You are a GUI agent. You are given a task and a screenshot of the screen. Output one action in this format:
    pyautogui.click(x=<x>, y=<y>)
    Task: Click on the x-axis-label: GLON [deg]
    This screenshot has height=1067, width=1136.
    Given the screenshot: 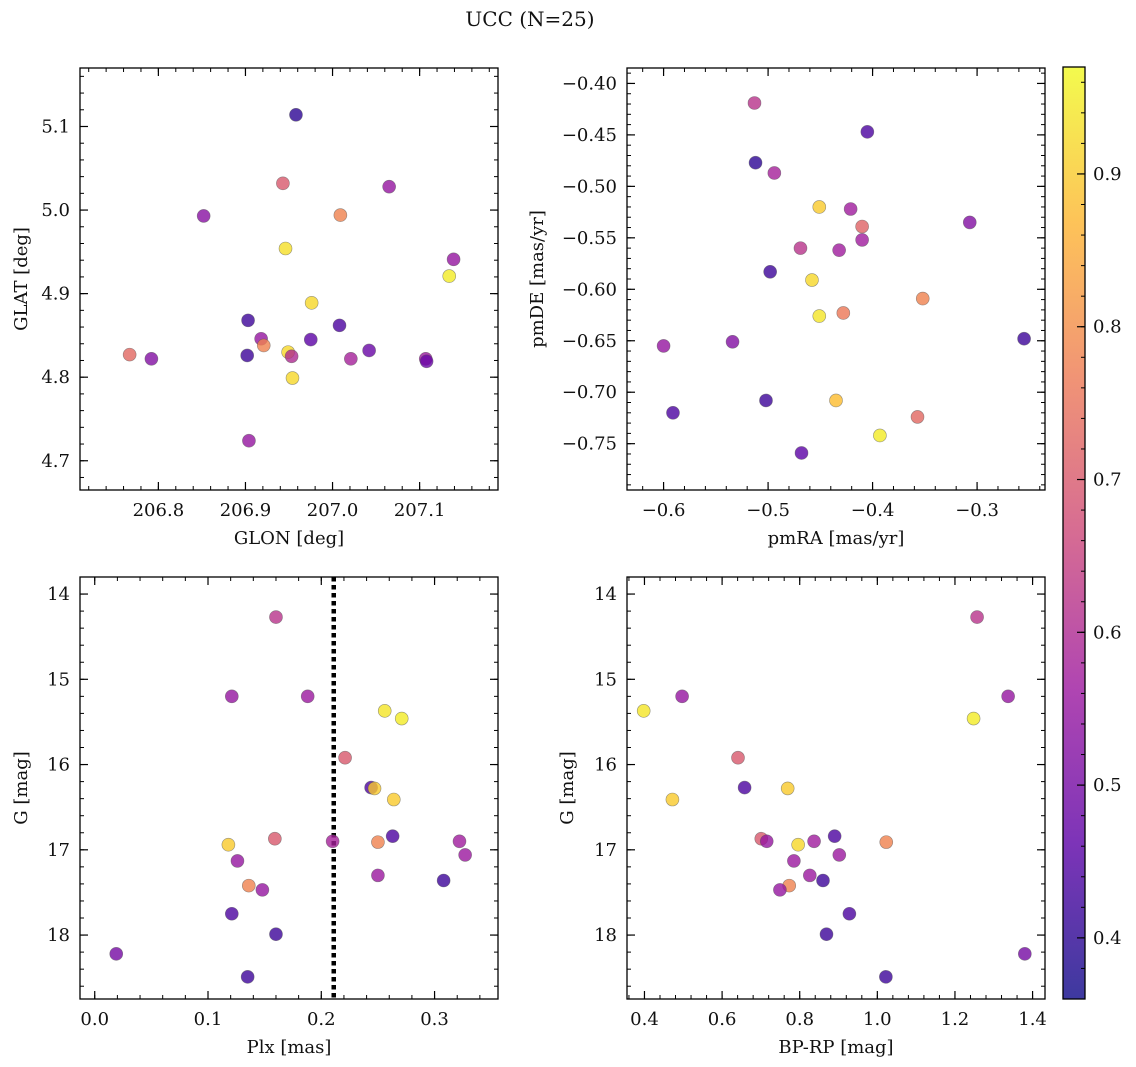 What is the action you would take?
    pyautogui.click(x=289, y=538)
    